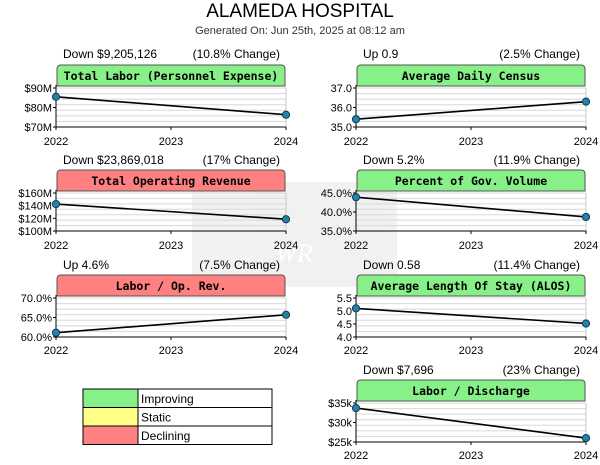 The image size is (600, 465). What do you see at coordinates (294, 253) in the screenshot?
I see `svg-text: WR` at bounding box center [294, 253].